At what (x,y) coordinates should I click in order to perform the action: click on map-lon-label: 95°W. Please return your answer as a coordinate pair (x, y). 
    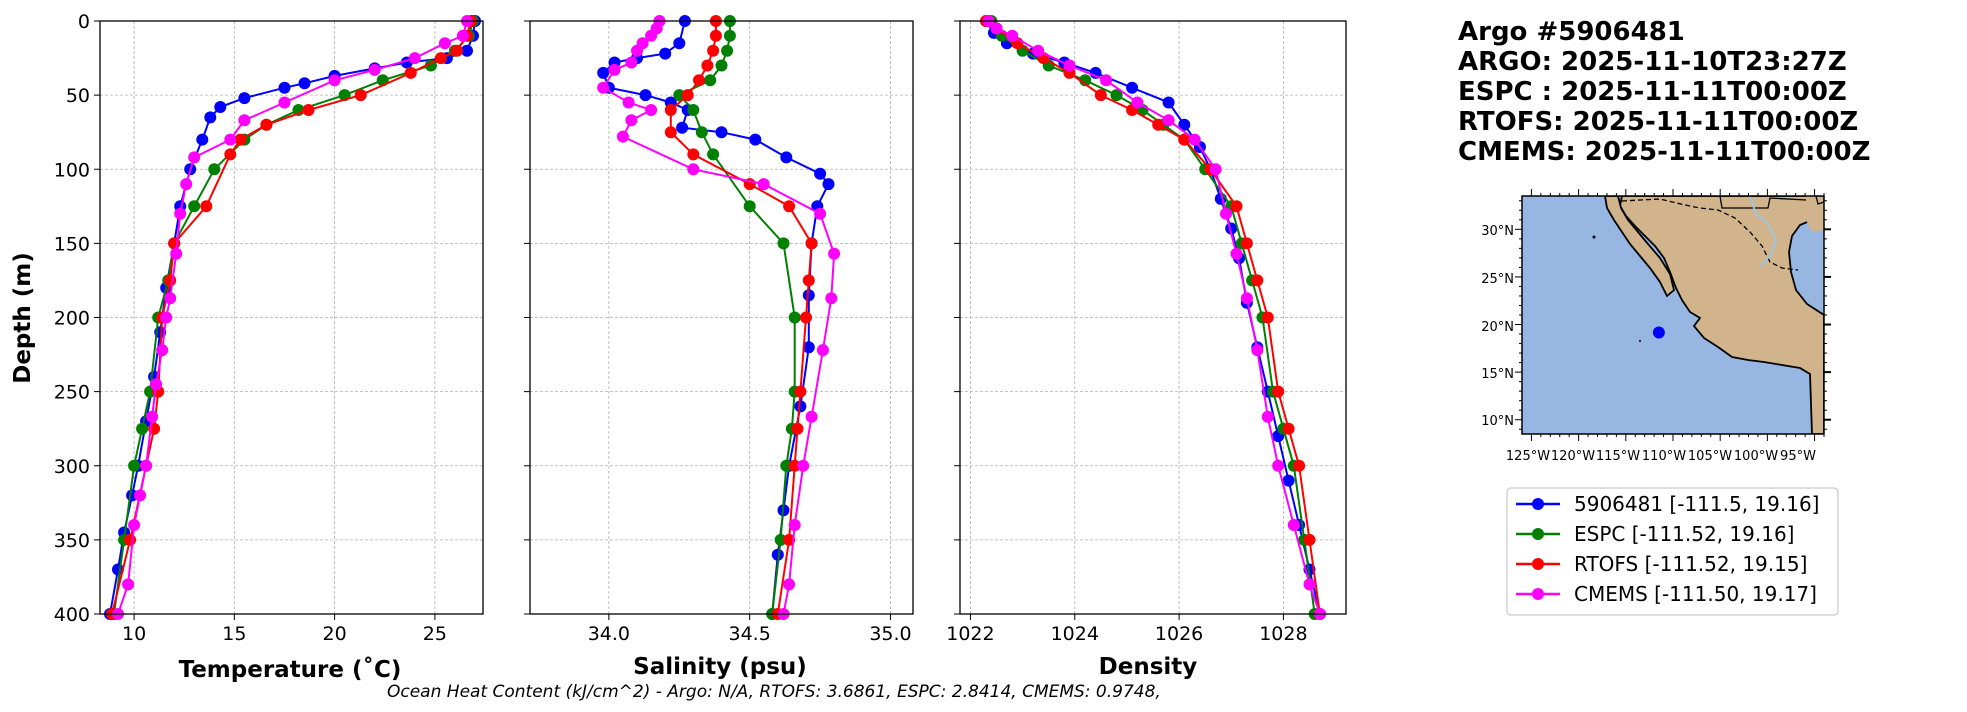
    Looking at the image, I should click on (1798, 456).